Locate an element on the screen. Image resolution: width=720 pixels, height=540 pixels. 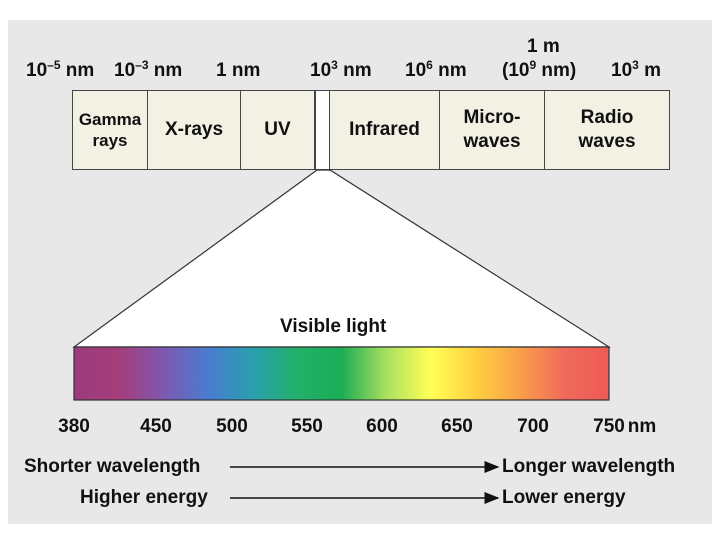
tick-label: 450 is located at coordinates (156, 426).